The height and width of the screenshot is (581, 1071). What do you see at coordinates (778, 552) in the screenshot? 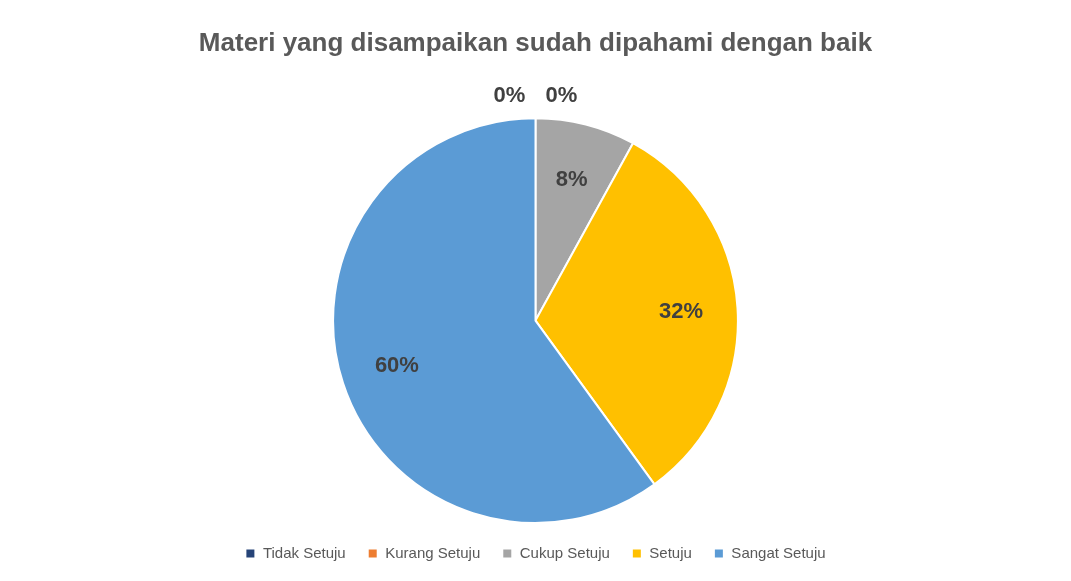
I see `legend-label: Sangat Setuju` at bounding box center [778, 552].